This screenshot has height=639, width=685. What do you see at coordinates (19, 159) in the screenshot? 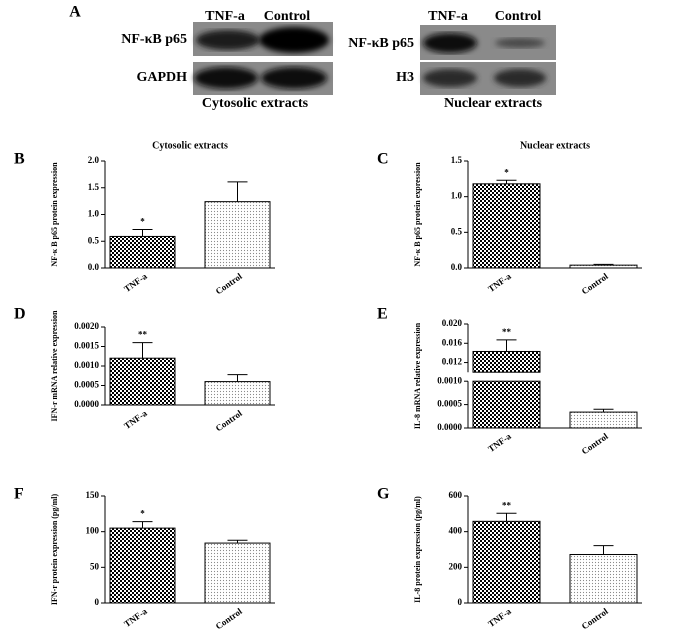
I see `panel-letter: B` at bounding box center [19, 159].